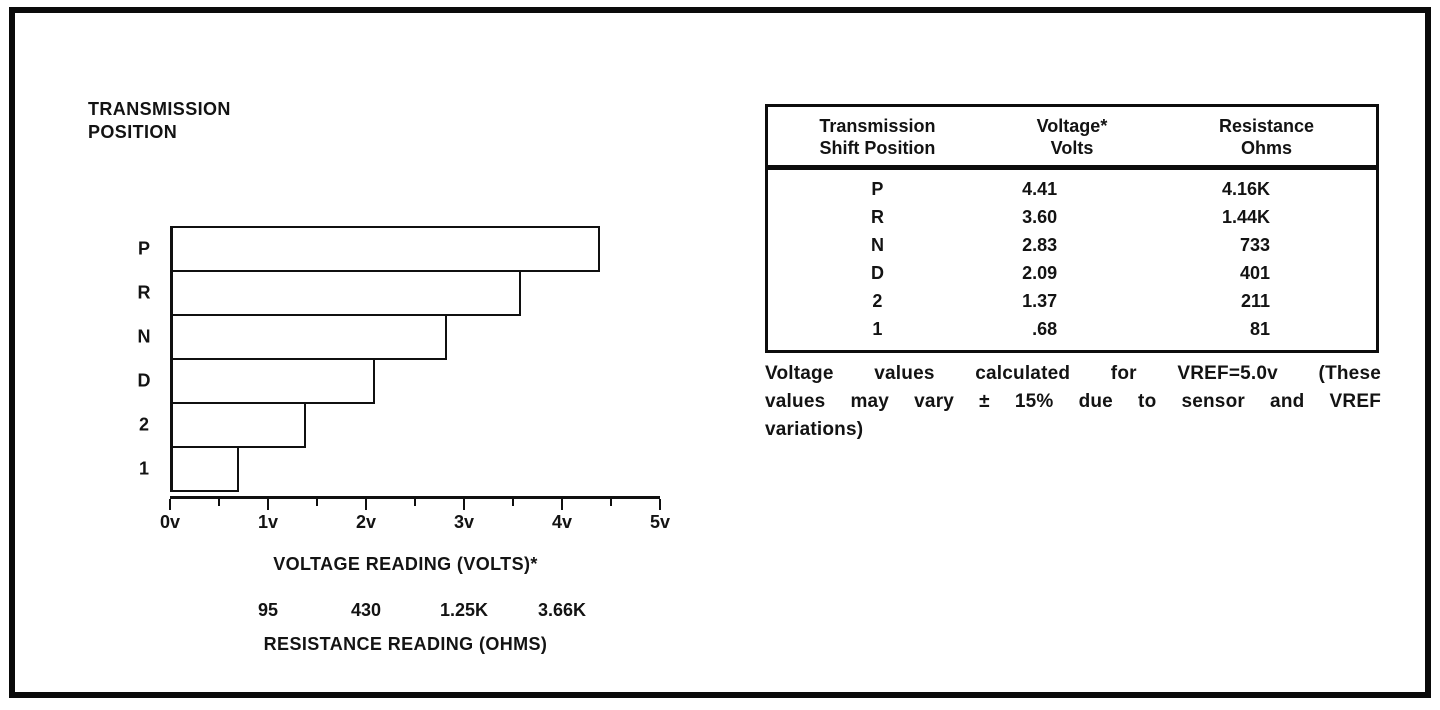 Image resolution: width=1440 pixels, height=710 pixels. Describe the element at coordinates (415, 523) in the screenshot. I see `x-axis-tick-labels: 0v 1v 2v 3v 4v 5v` at that location.